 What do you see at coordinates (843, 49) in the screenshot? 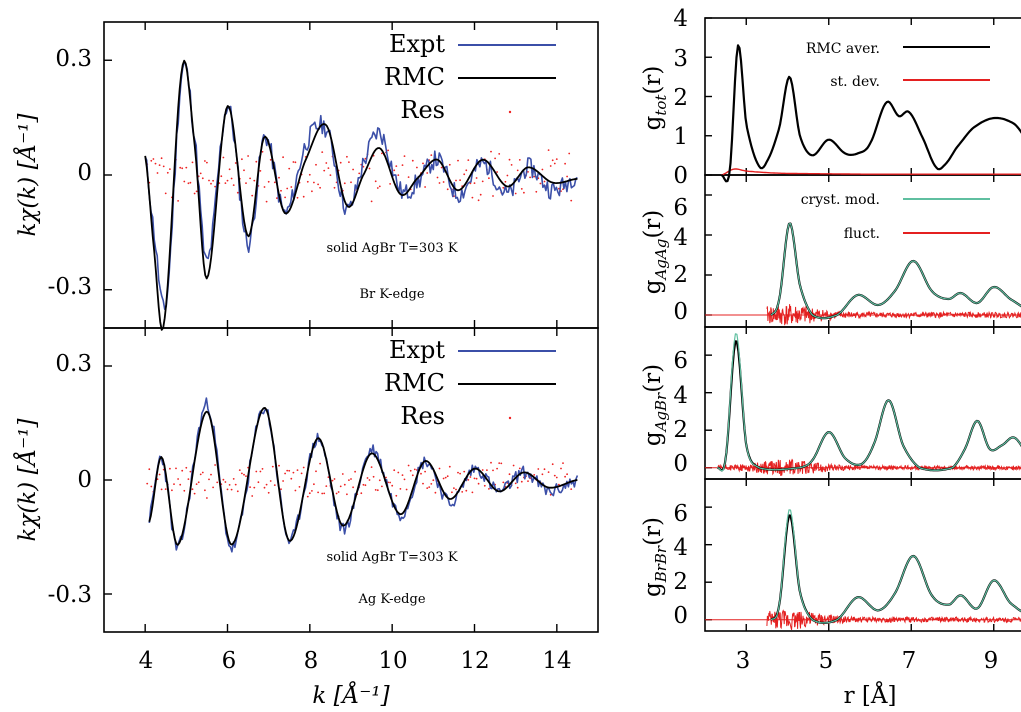
I see `legend-rmc-aver-label: RMC aver.` at bounding box center [843, 49].